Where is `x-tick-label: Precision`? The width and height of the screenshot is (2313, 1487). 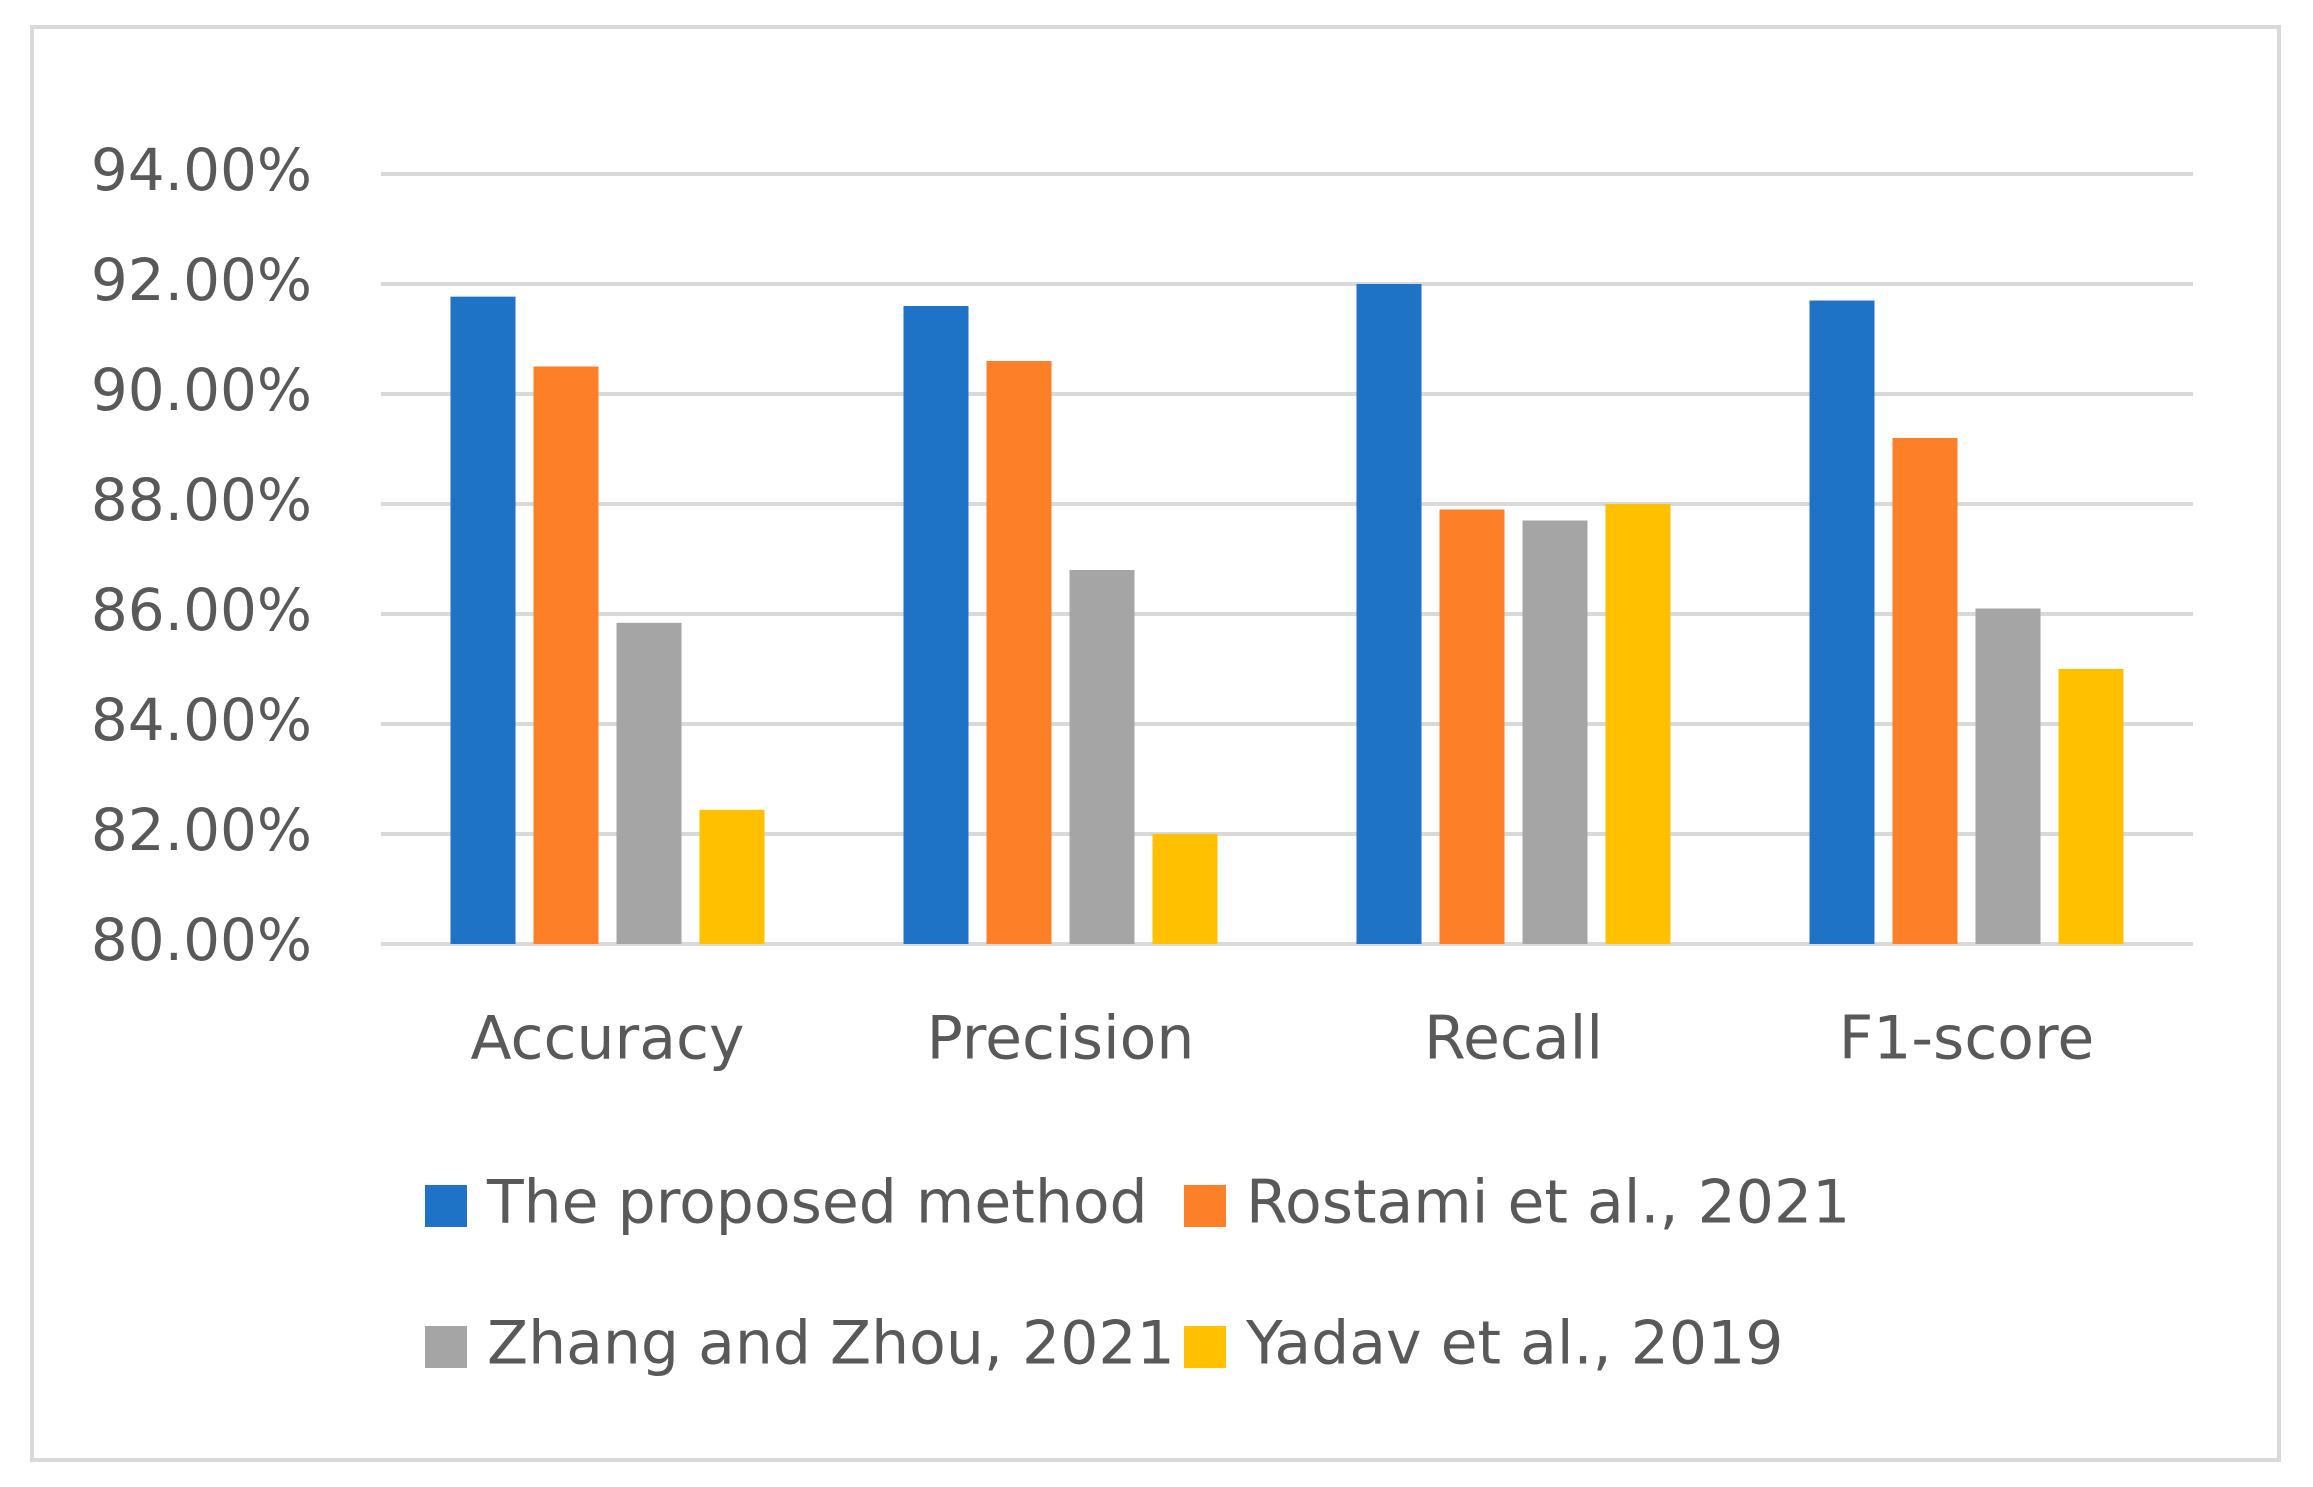
x-tick-label: Precision is located at coordinates (1061, 1039).